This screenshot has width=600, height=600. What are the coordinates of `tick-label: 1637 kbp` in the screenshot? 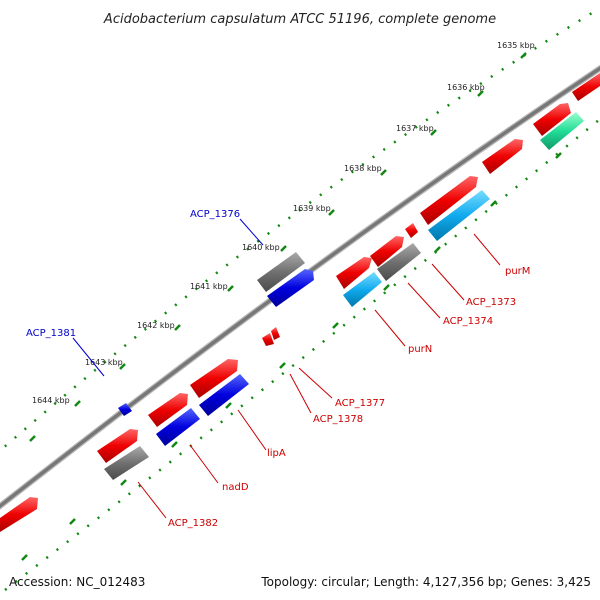 It's located at (415, 128).